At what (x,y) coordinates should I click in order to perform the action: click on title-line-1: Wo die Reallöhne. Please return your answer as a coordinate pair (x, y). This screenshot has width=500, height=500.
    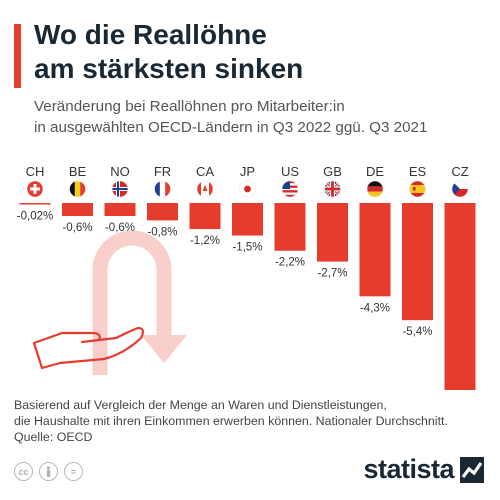
    Looking at the image, I should click on (150, 34).